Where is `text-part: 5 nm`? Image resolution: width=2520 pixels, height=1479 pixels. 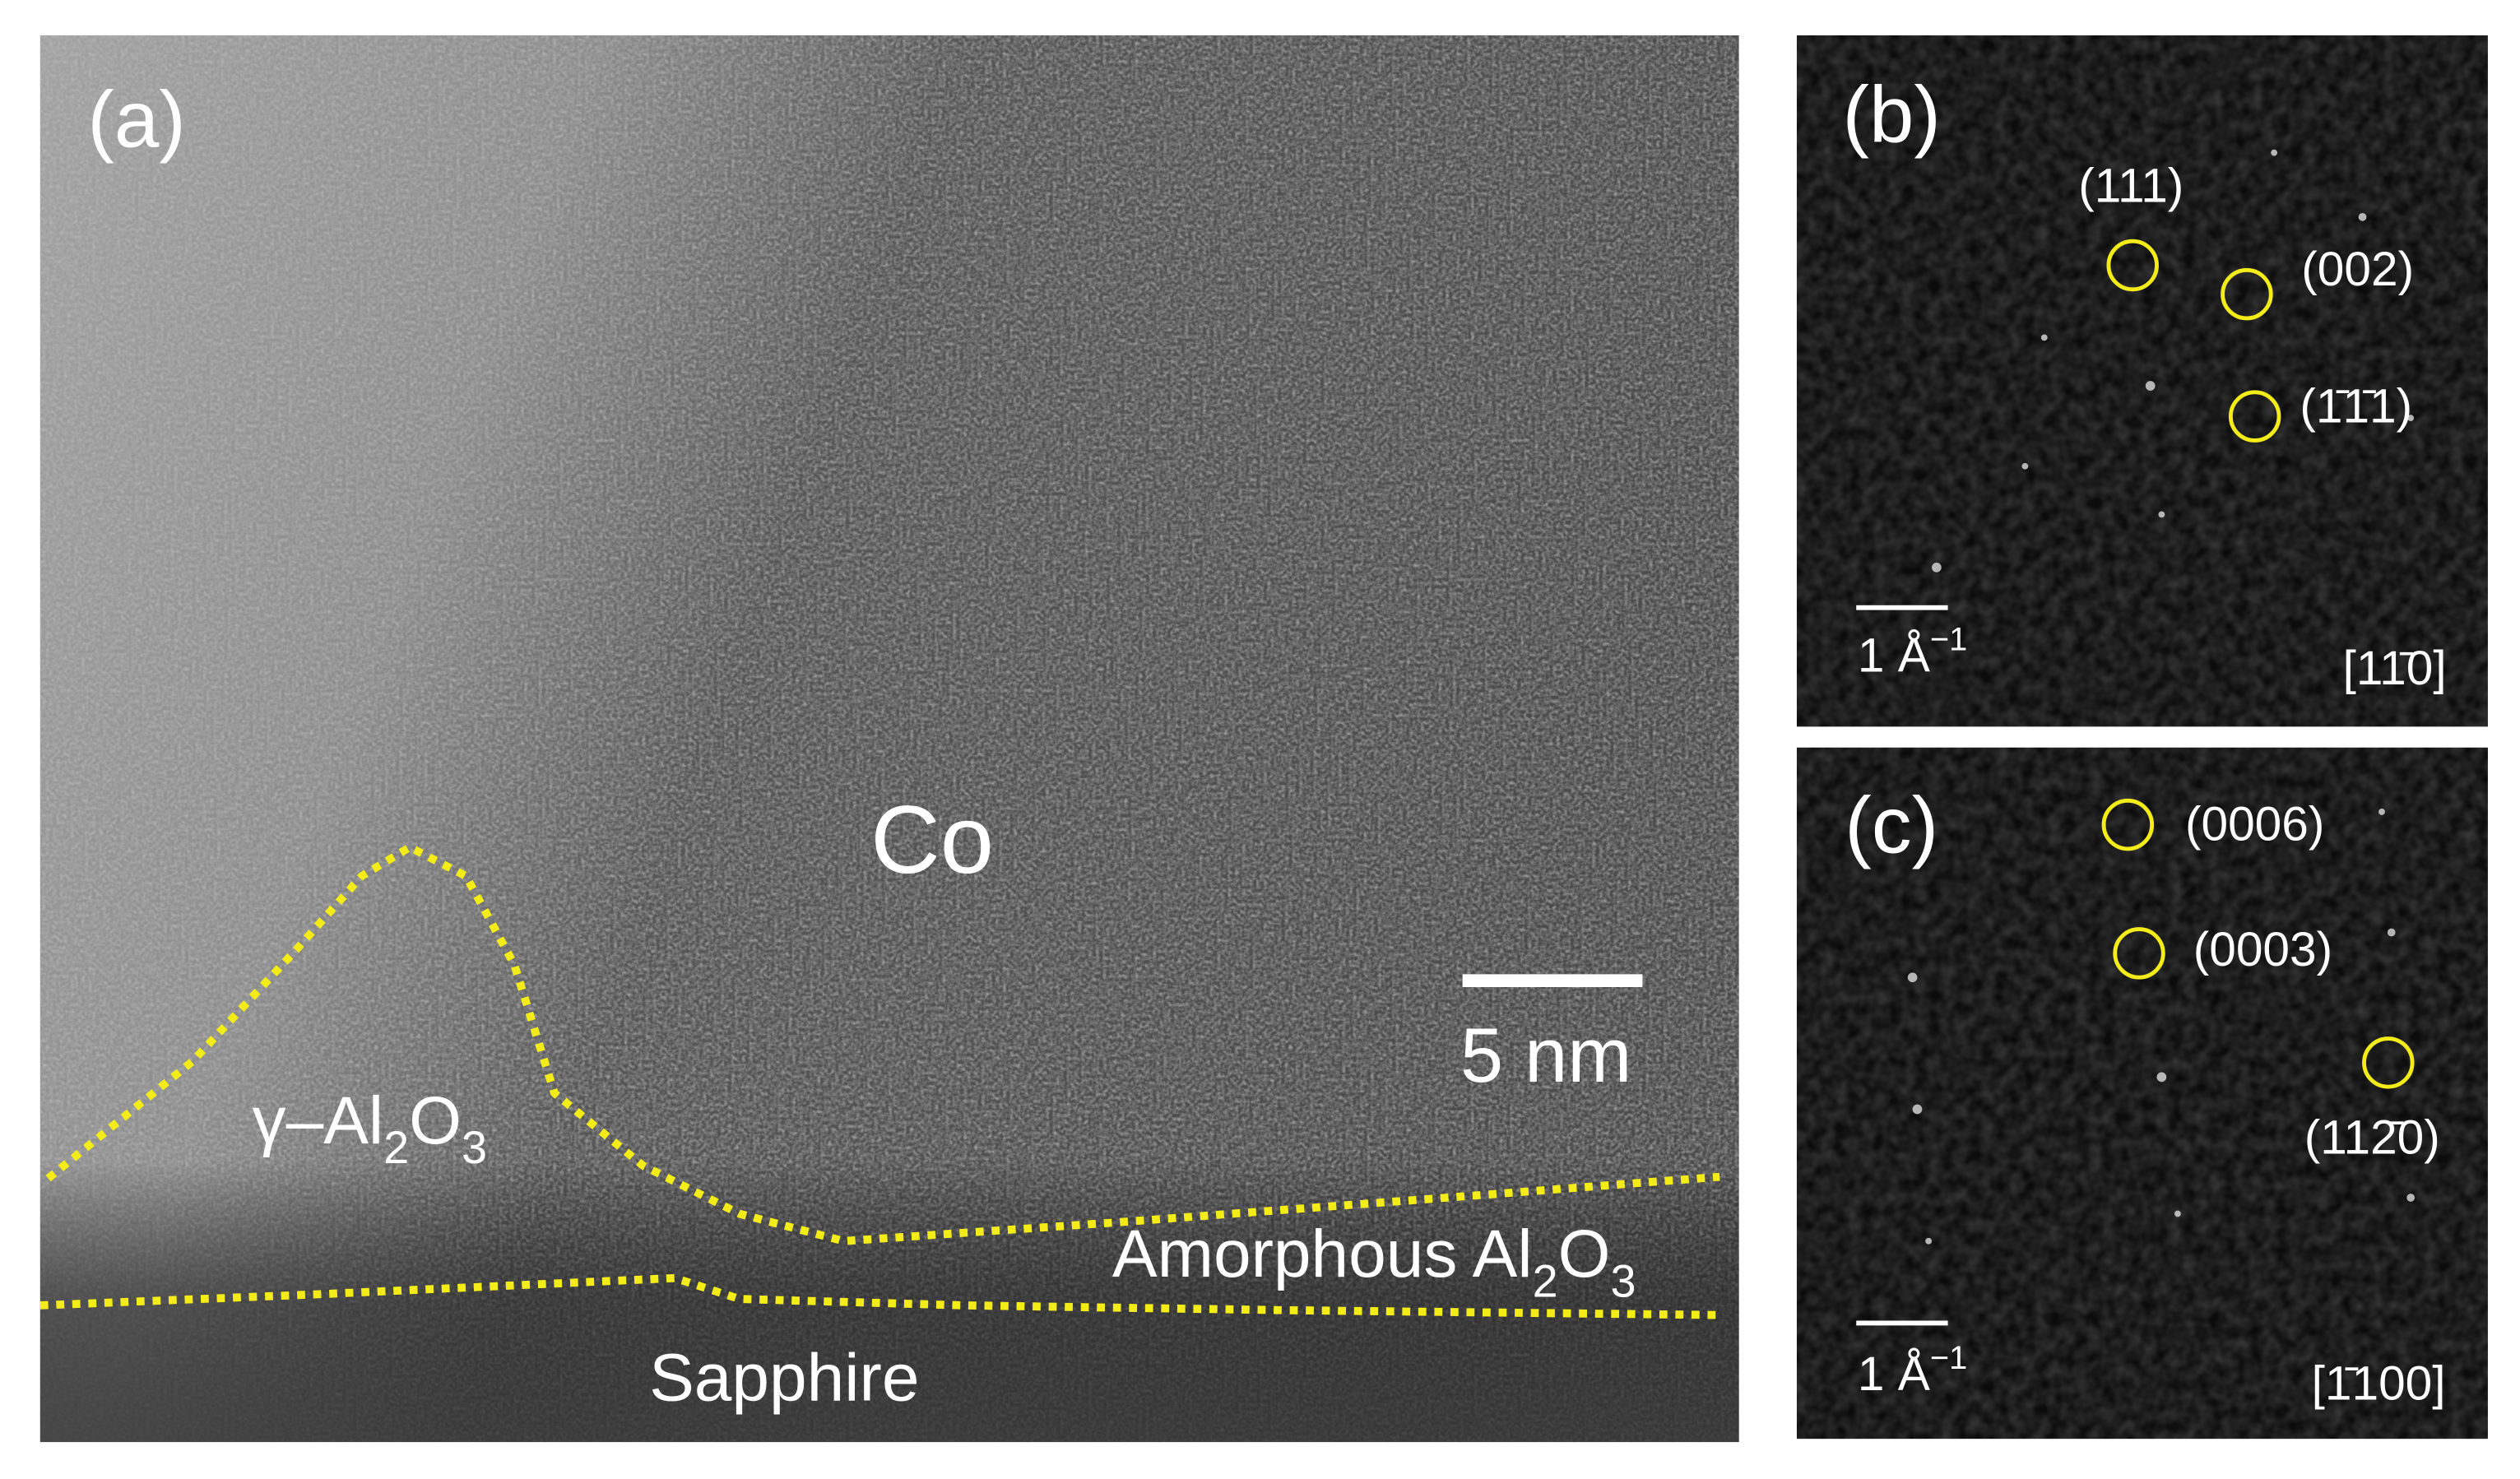 text-part: 5 nm is located at coordinates (1545, 1055).